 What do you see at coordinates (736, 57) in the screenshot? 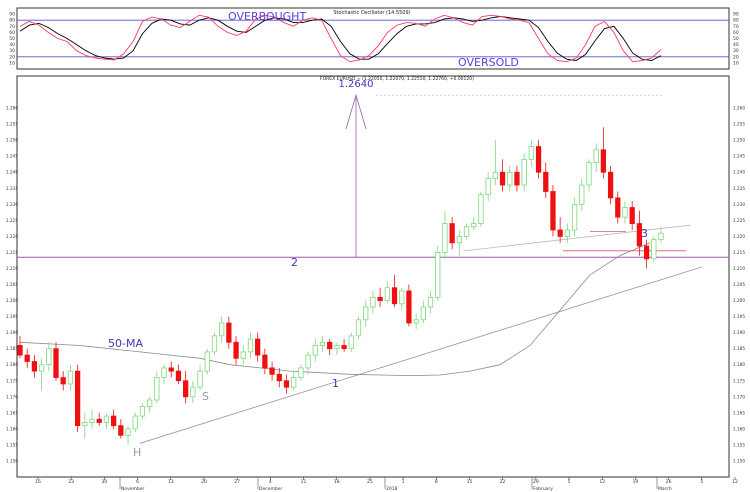
I see `stochastic-tick-label: 20` at bounding box center [736, 57].